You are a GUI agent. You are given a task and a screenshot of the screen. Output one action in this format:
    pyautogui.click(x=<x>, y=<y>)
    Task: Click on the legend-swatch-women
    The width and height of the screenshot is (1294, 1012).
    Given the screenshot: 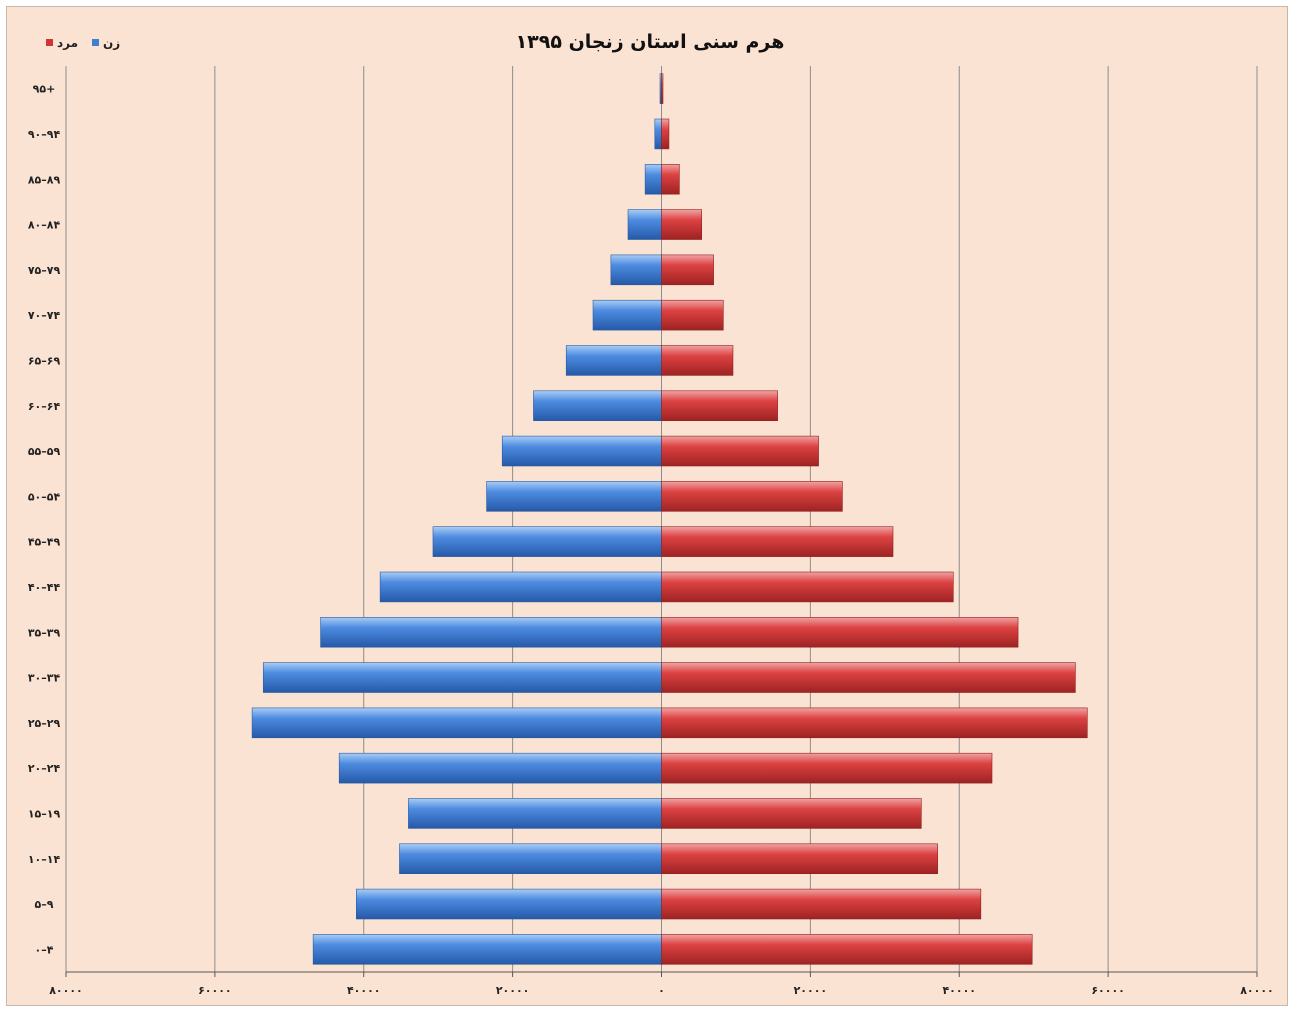 What is the action you would take?
    pyautogui.click(x=95, y=42)
    